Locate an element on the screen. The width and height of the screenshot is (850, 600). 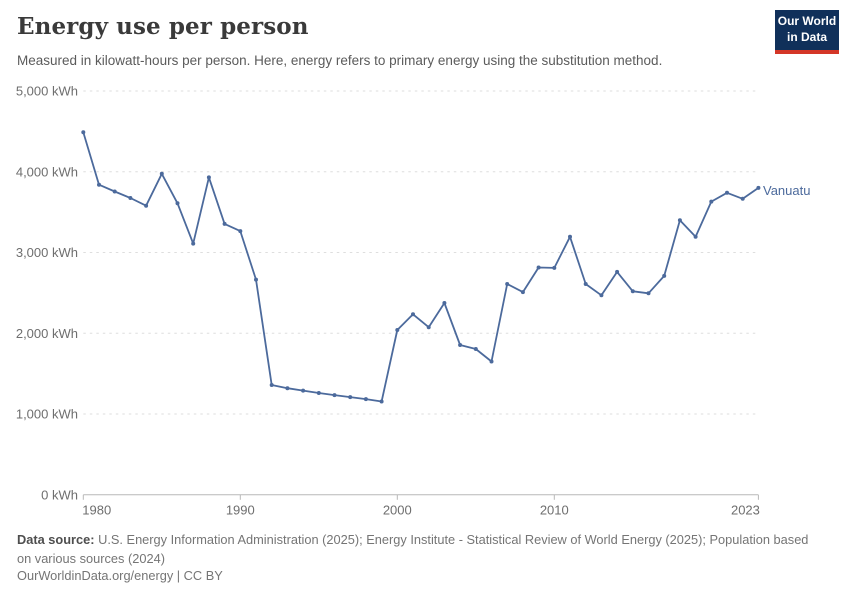
page-title: Energy use per person is located at coordinates (163, 26).